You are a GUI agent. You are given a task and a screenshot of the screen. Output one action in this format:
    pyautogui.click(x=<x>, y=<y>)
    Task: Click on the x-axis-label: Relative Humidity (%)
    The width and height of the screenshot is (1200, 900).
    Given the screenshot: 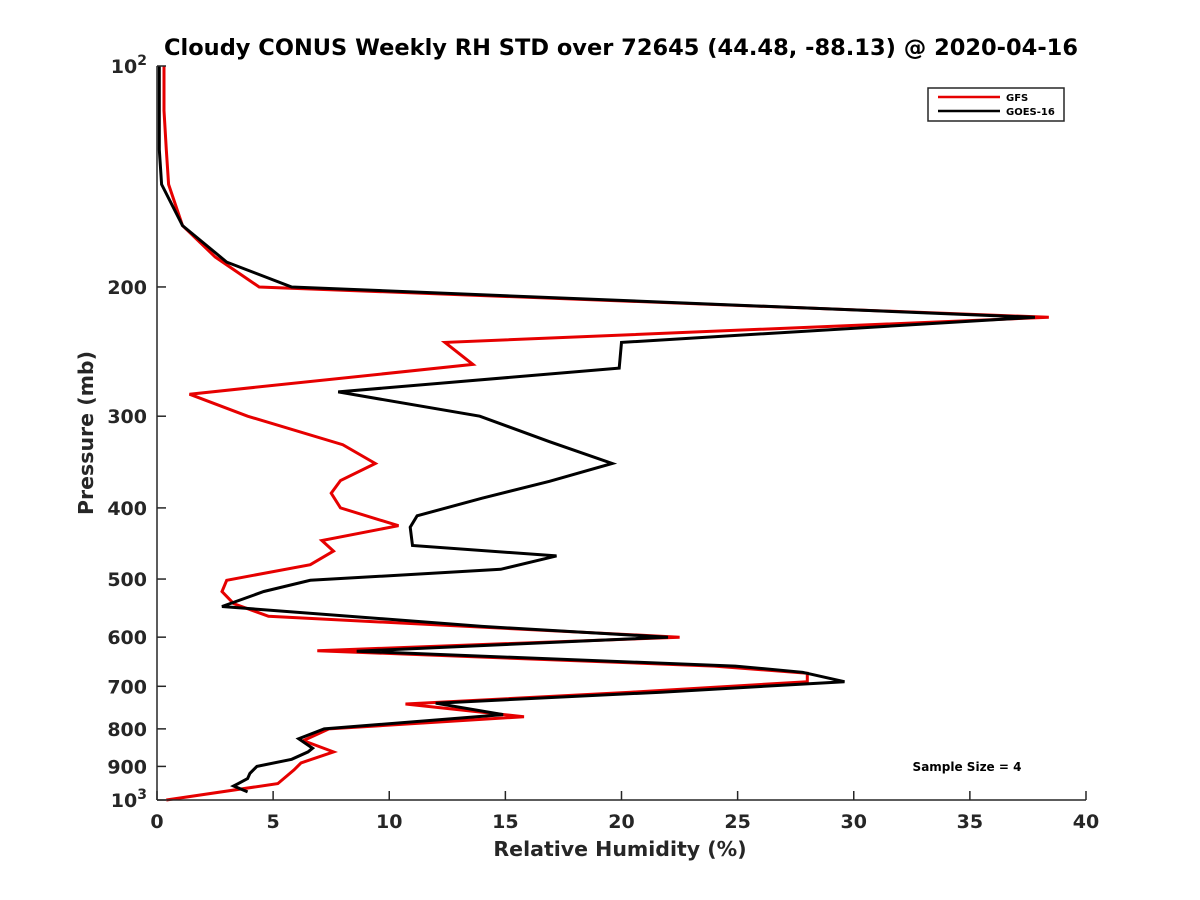 What is the action you would take?
    pyautogui.click(x=619, y=849)
    